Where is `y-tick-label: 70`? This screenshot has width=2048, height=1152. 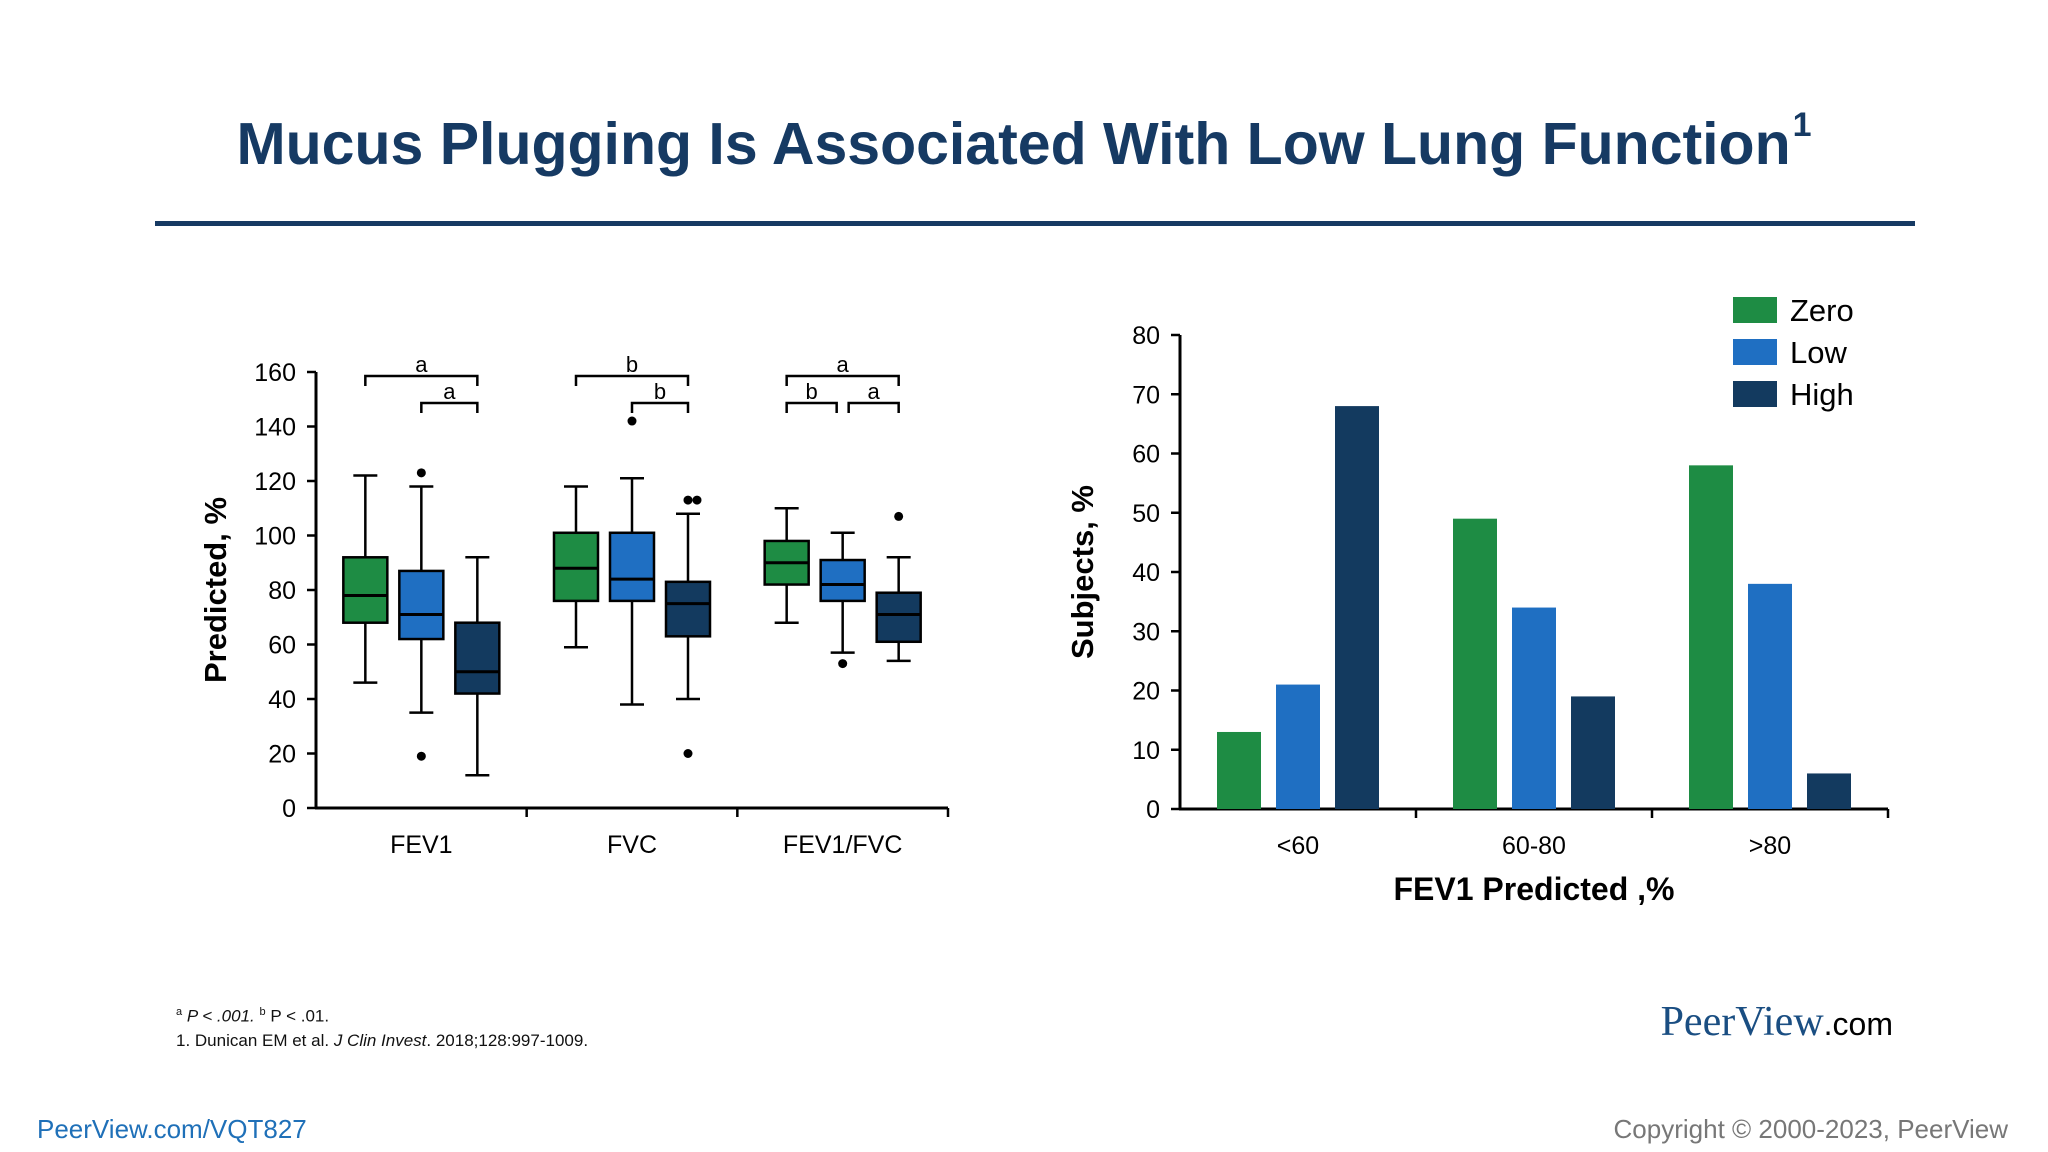
y-tick-label: 70 is located at coordinates (1146, 395).